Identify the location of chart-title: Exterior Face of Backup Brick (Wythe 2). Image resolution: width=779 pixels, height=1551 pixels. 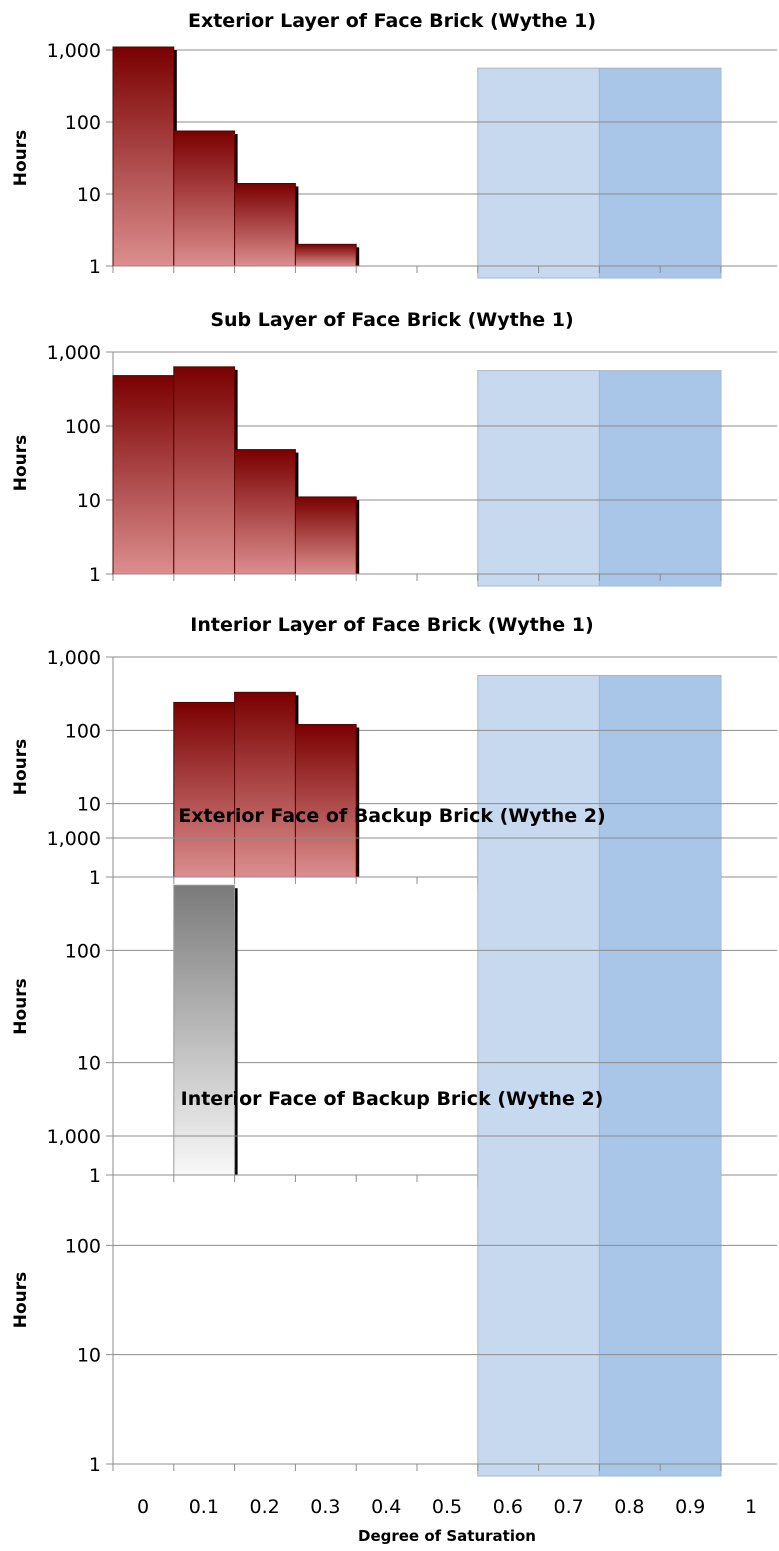
(391, 816).